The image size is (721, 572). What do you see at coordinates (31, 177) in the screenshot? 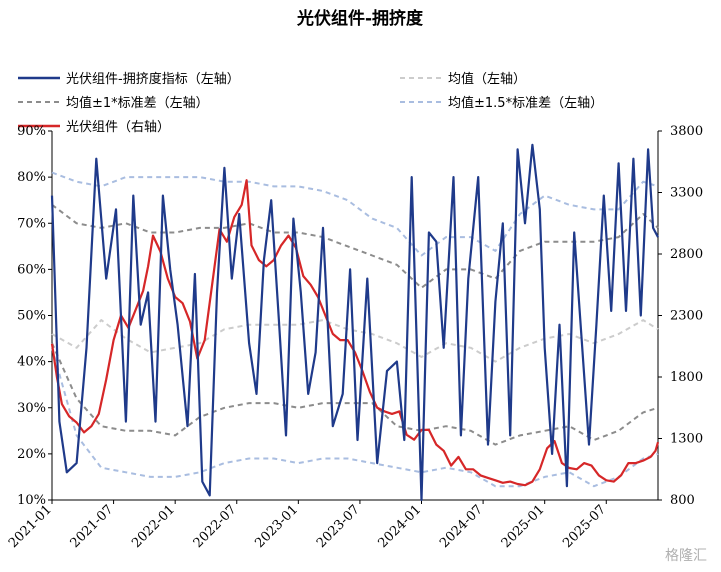
I see `left-tick-label: 80%` at bounding box center [31, 177].